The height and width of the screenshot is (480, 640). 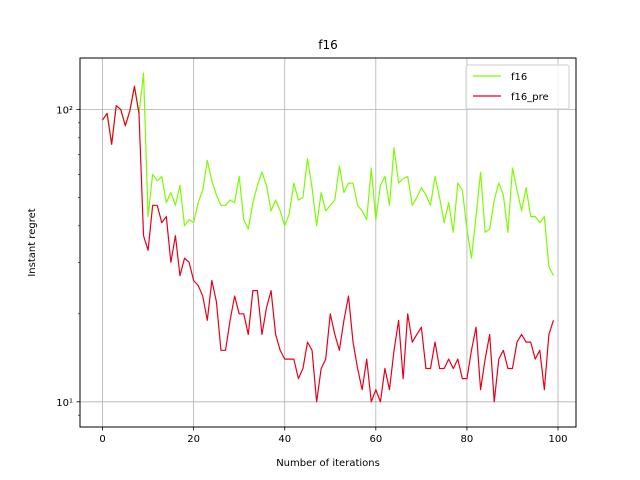 I want to click on x-tick-label: 80, so click(x=467, y=439).